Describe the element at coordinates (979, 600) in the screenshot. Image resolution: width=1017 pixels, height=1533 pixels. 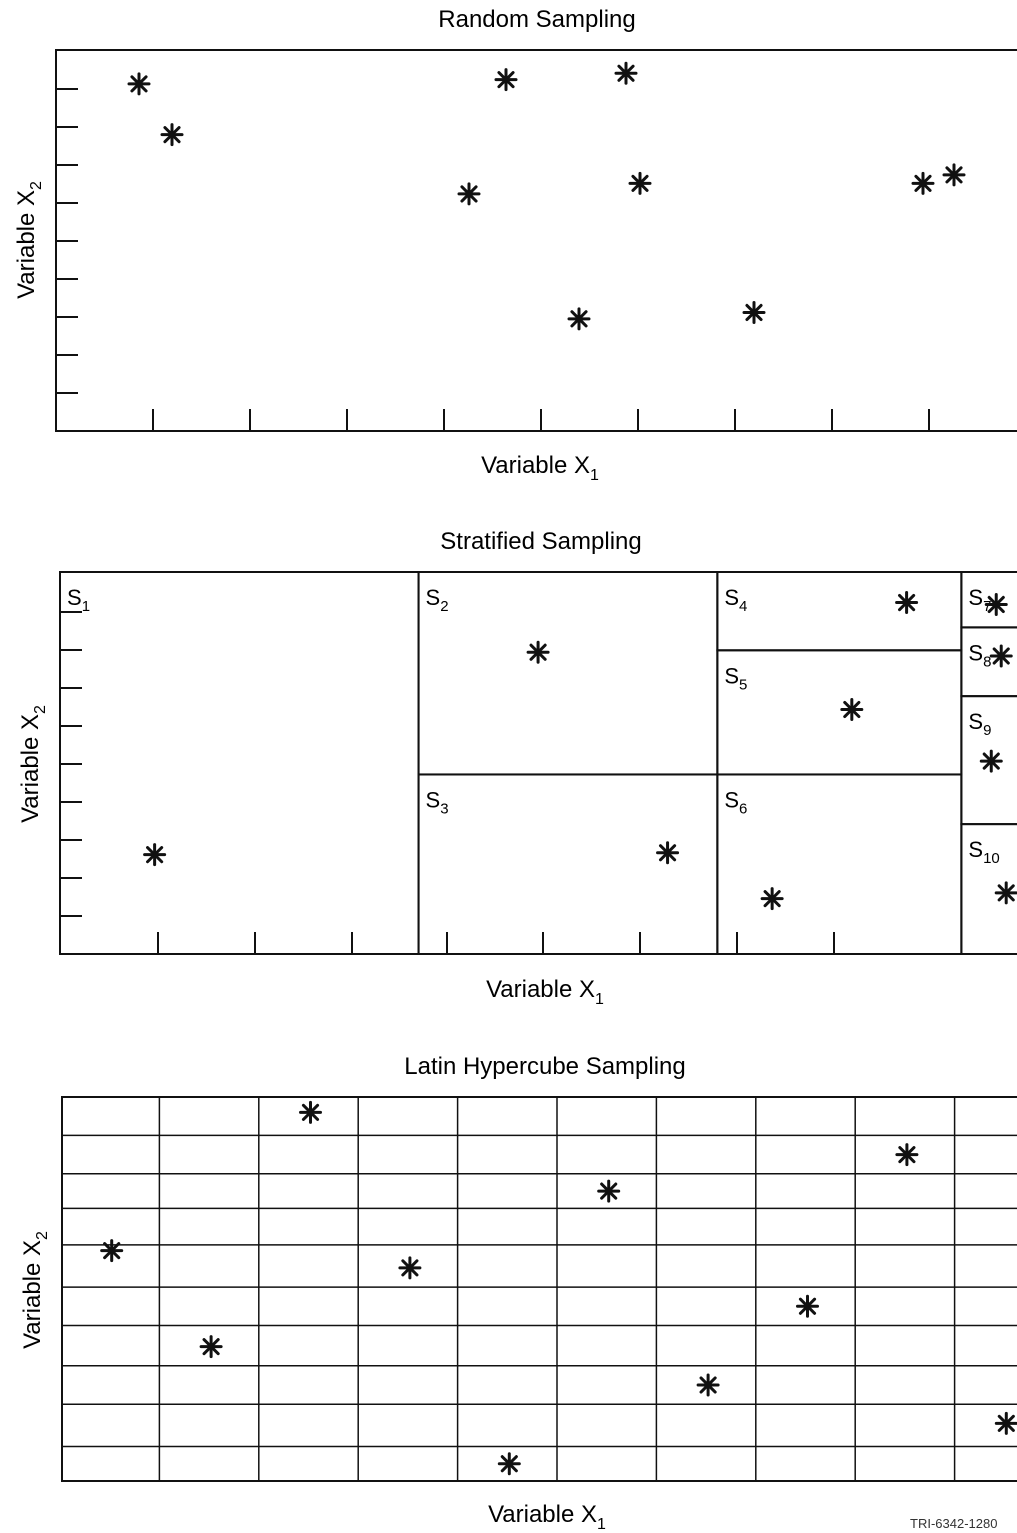
I see `stratum-label: S7` at that location.